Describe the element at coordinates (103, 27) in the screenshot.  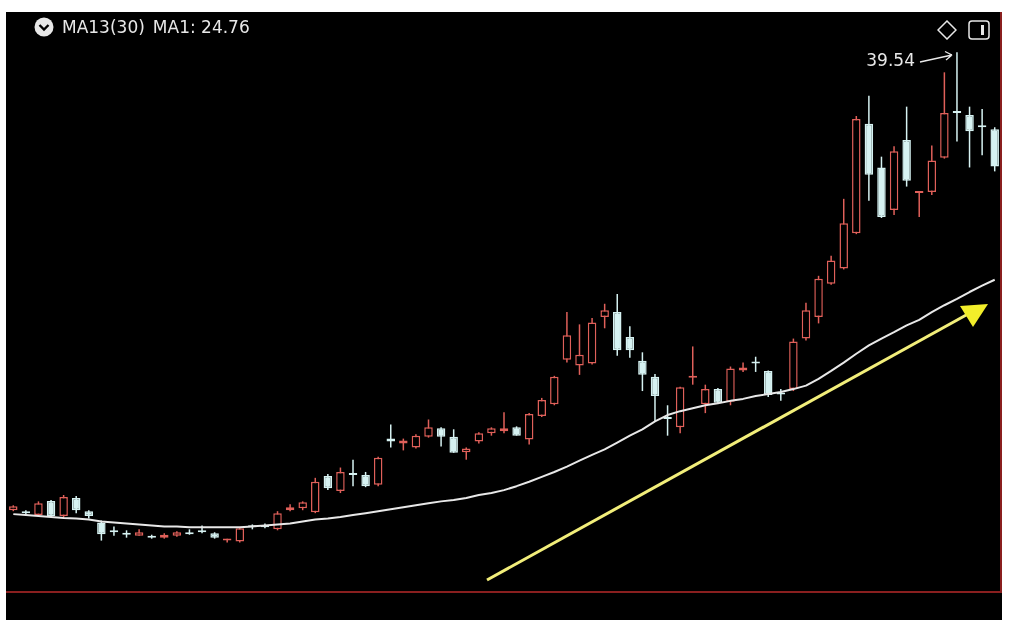
I see `text: MA13(30)` at that location.